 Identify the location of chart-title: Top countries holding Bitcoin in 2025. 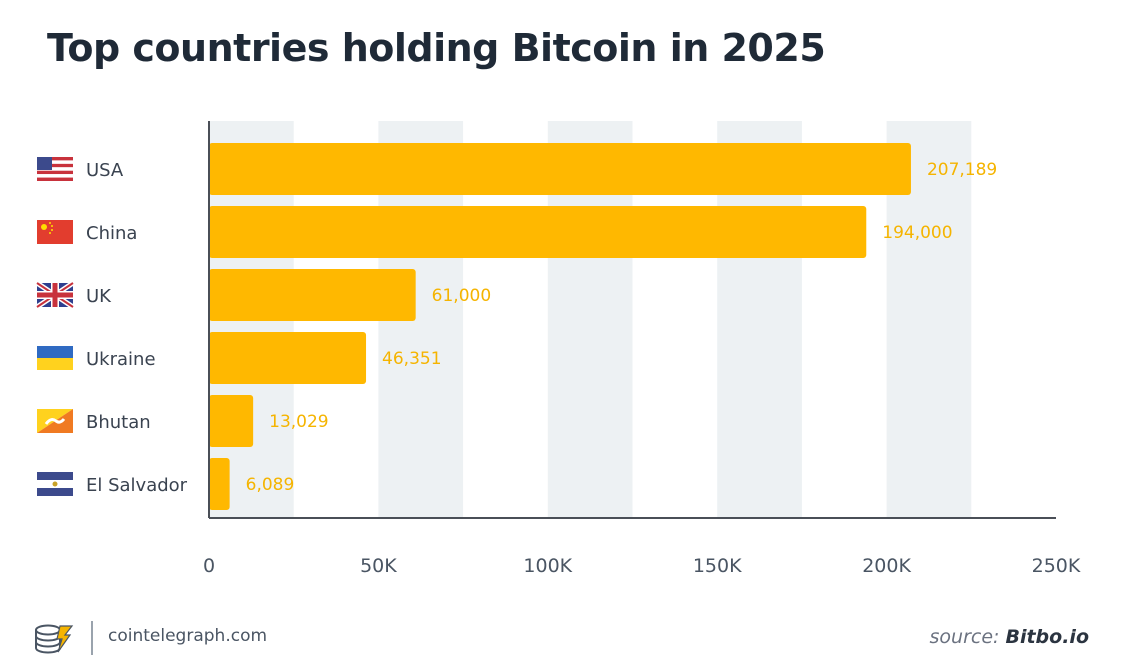
(436, 48).